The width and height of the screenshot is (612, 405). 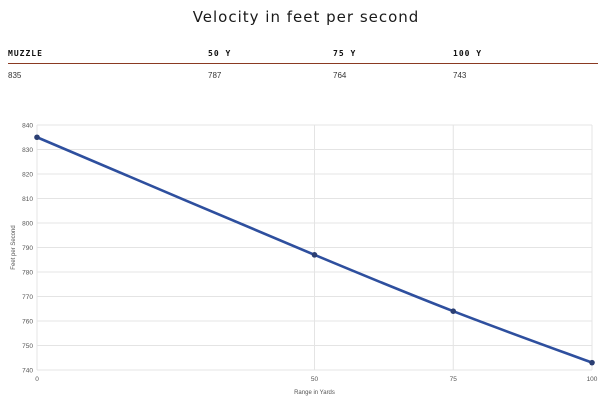 What do you see at coordinates (306, 17) in the screenshot?
I see `chart-title: Velocity in feet per second` at bounding box center [306, 17].